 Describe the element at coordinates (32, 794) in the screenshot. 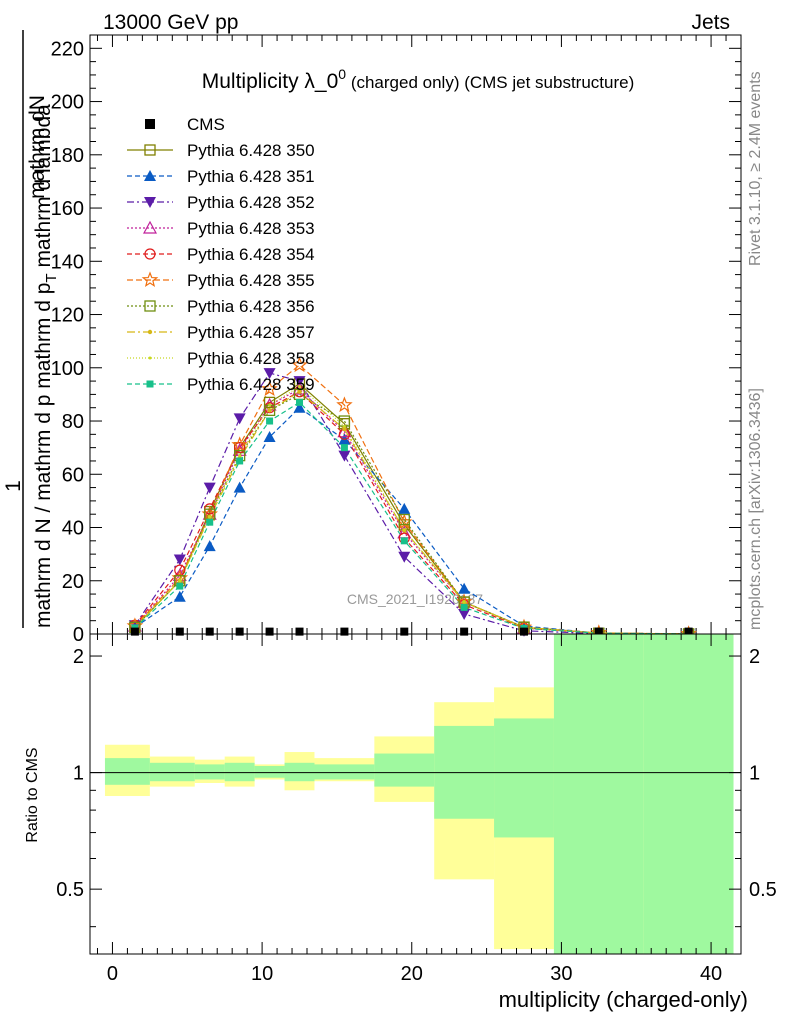

I see `ratio-y-label: Ratio to CMS` at that location.